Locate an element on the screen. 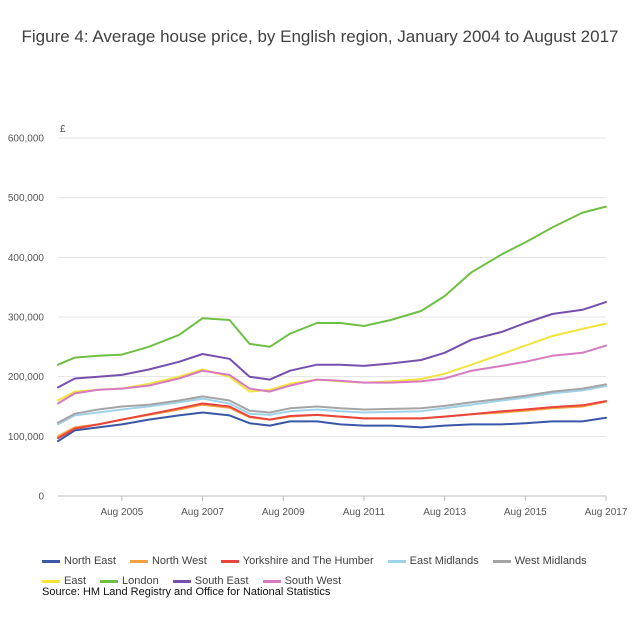 The image size is (640, 633). legend-item-south-west: South West is located at coordinates (302, 581).